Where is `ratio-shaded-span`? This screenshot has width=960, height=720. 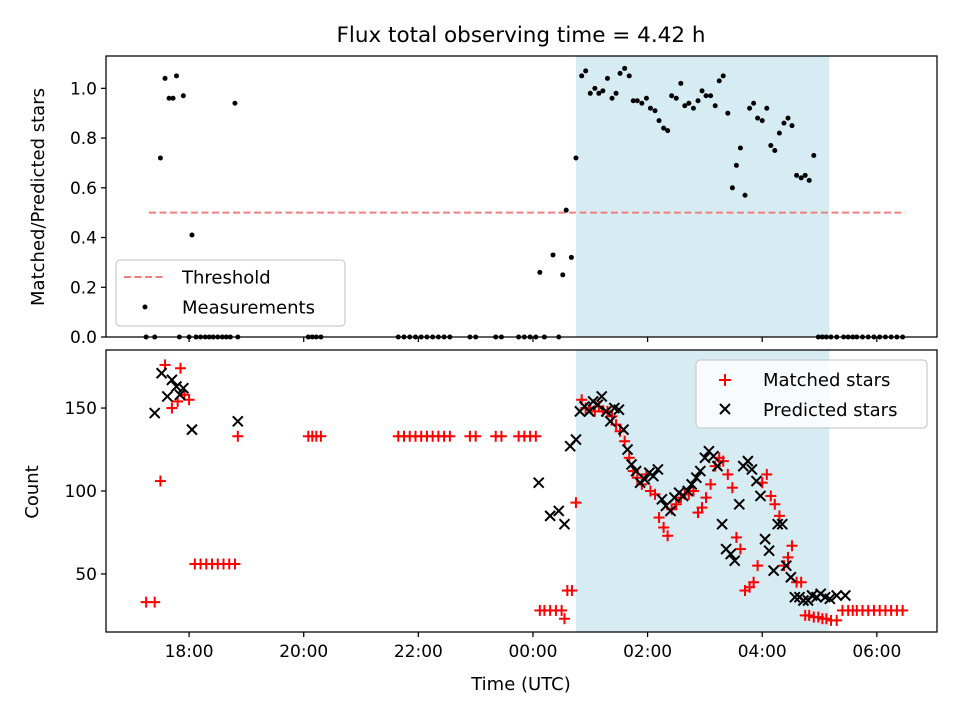
ratio-shaded-span is located at coordinates (702, 196).